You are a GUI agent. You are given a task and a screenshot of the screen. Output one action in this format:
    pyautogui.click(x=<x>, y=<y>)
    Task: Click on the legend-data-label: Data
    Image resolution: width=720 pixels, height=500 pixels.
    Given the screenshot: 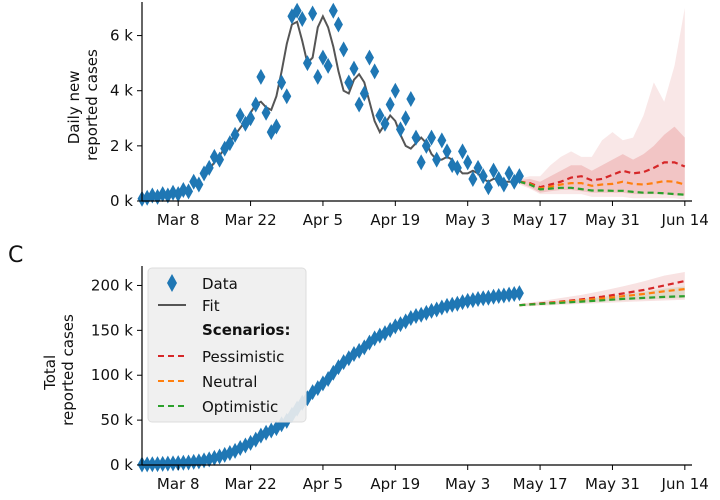 What is the action you would take?
    pyautogui.click(x=220, y=284)
    